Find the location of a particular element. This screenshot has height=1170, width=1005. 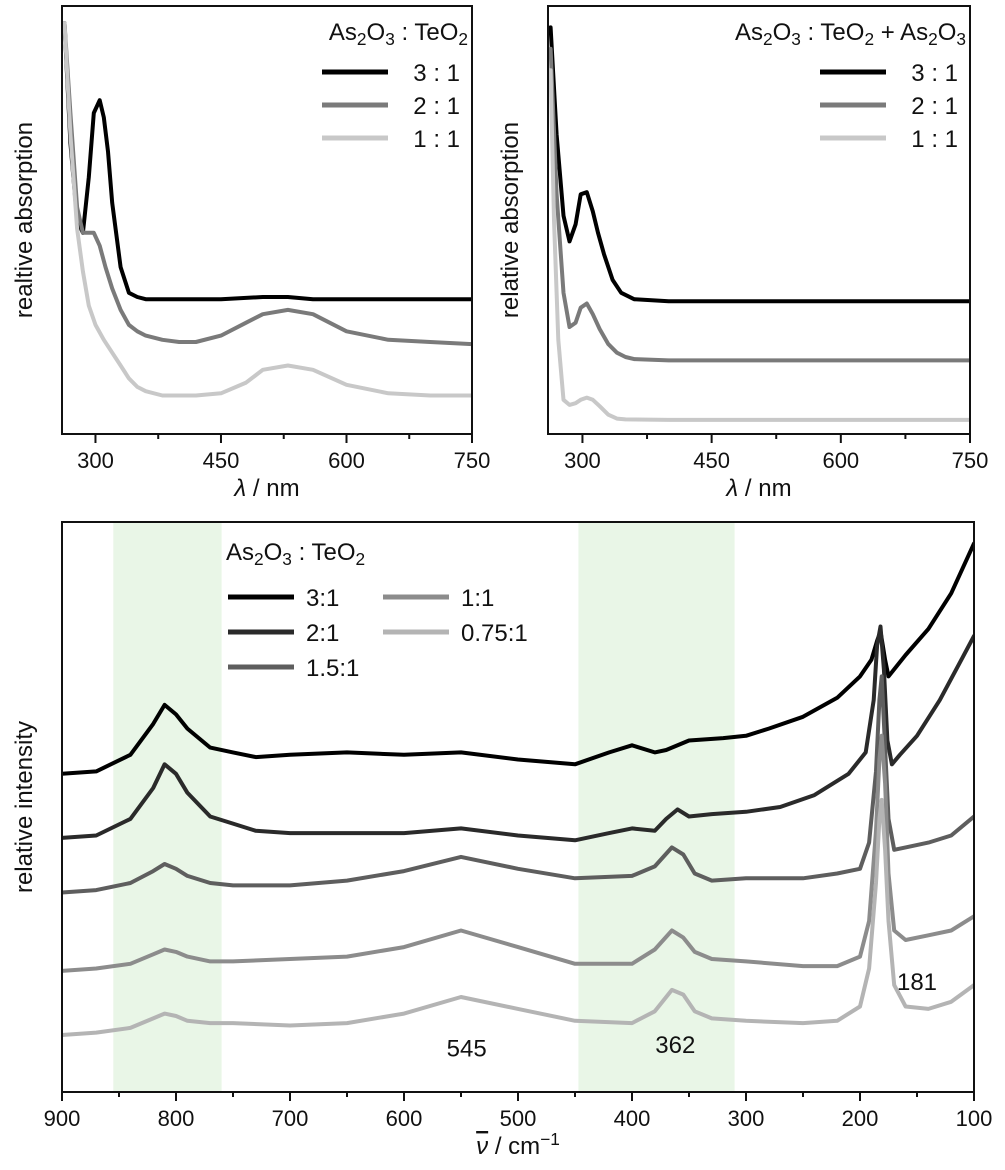

legend-title: As2O3 : TeO2 + As2O3 is located at coordinates (850, 34).